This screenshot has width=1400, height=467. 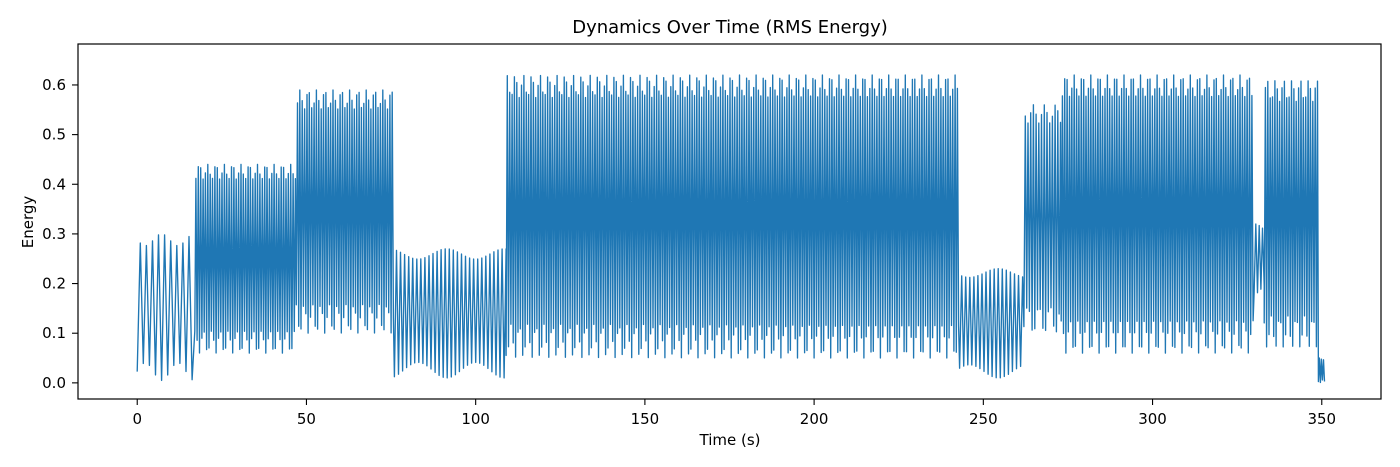 What do you see at coordinates (730, 440) in the screenshot?
I see `x-axis-label: Time (s)` at bounding box center [730, 440].